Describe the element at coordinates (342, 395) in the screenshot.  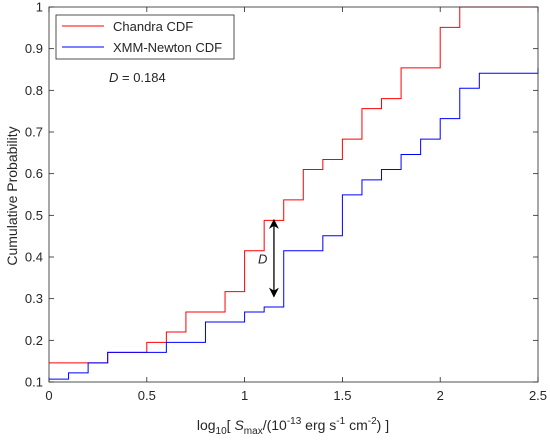
I see `x-tick-label-3: 1.5` at that location.